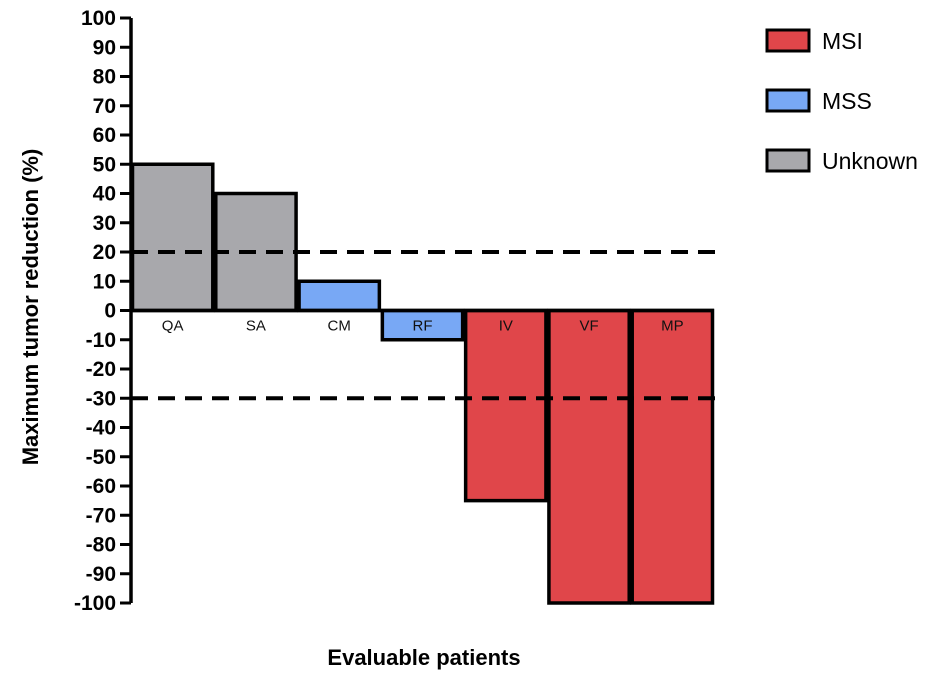  What do you see at coordinates (423, 657) in the screenshot?
I see `x-axis-title: Evaluable patients` at bounding box center [423, 657].